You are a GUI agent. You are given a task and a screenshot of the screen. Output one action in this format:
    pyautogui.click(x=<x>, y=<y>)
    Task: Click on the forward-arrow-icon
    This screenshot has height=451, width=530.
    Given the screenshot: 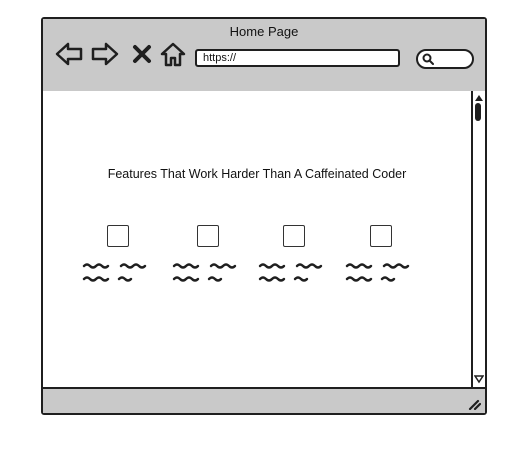 What is the action you would take?
    pyautogui.click(x=105, y=54)
    